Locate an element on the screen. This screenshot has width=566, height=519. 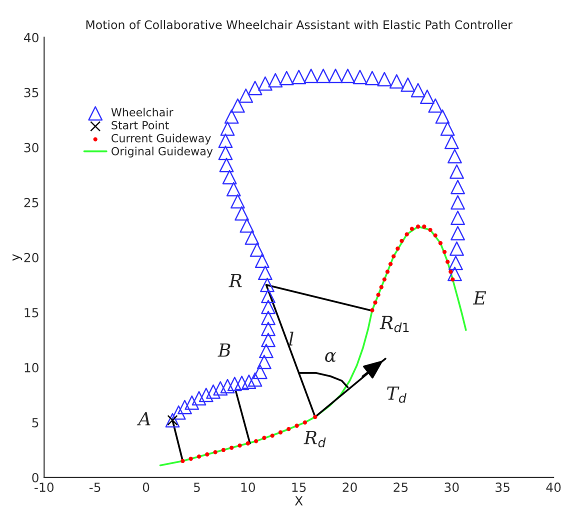
y-axis-title: y is located at coordinates (17, 257).